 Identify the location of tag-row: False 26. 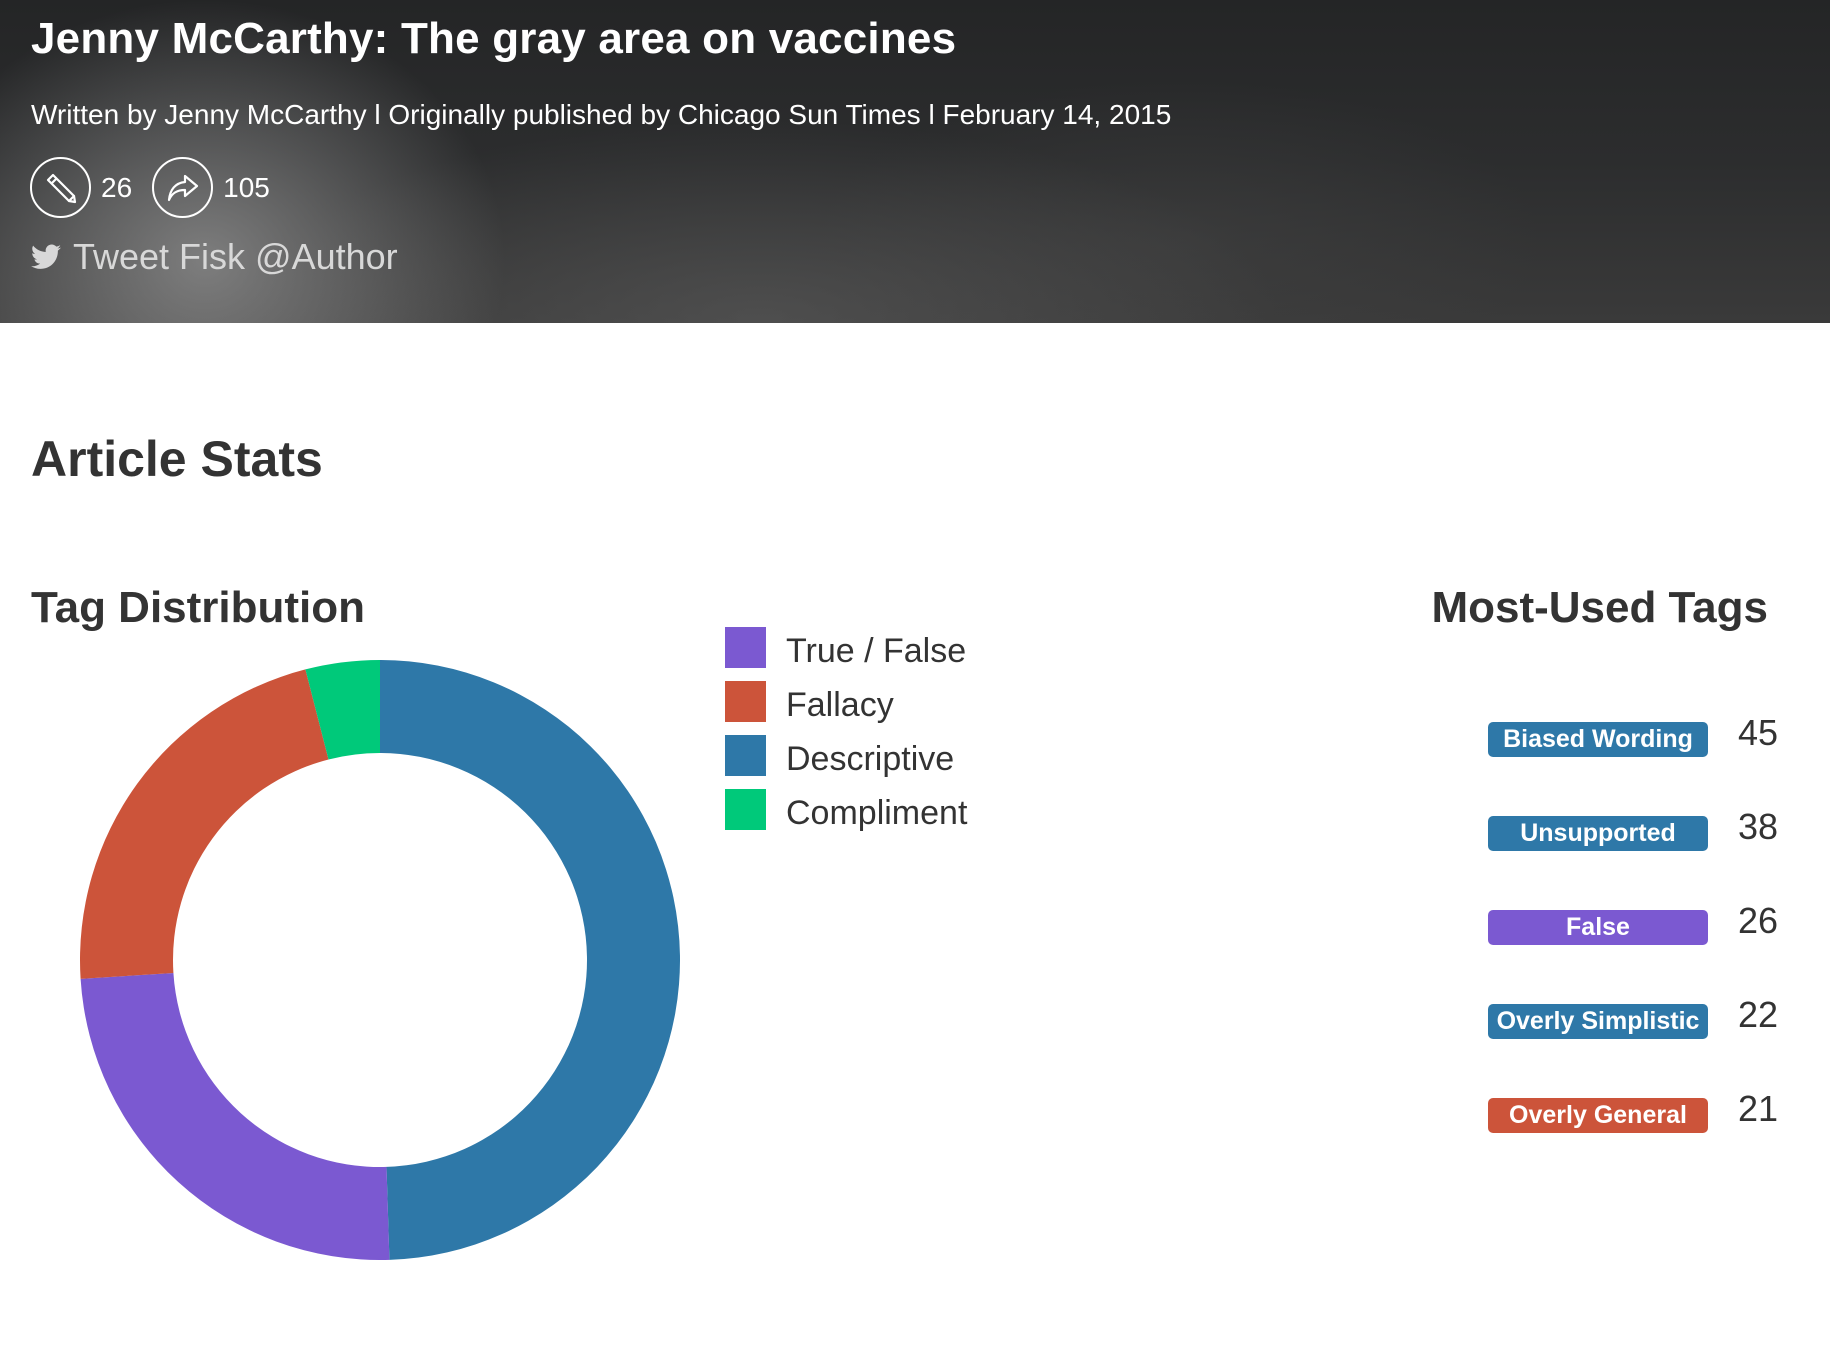
(1633, 927).